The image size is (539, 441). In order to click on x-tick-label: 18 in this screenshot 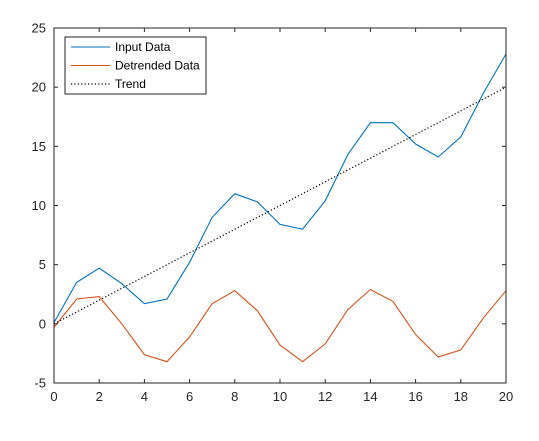, I will do `click(461, 396)`.